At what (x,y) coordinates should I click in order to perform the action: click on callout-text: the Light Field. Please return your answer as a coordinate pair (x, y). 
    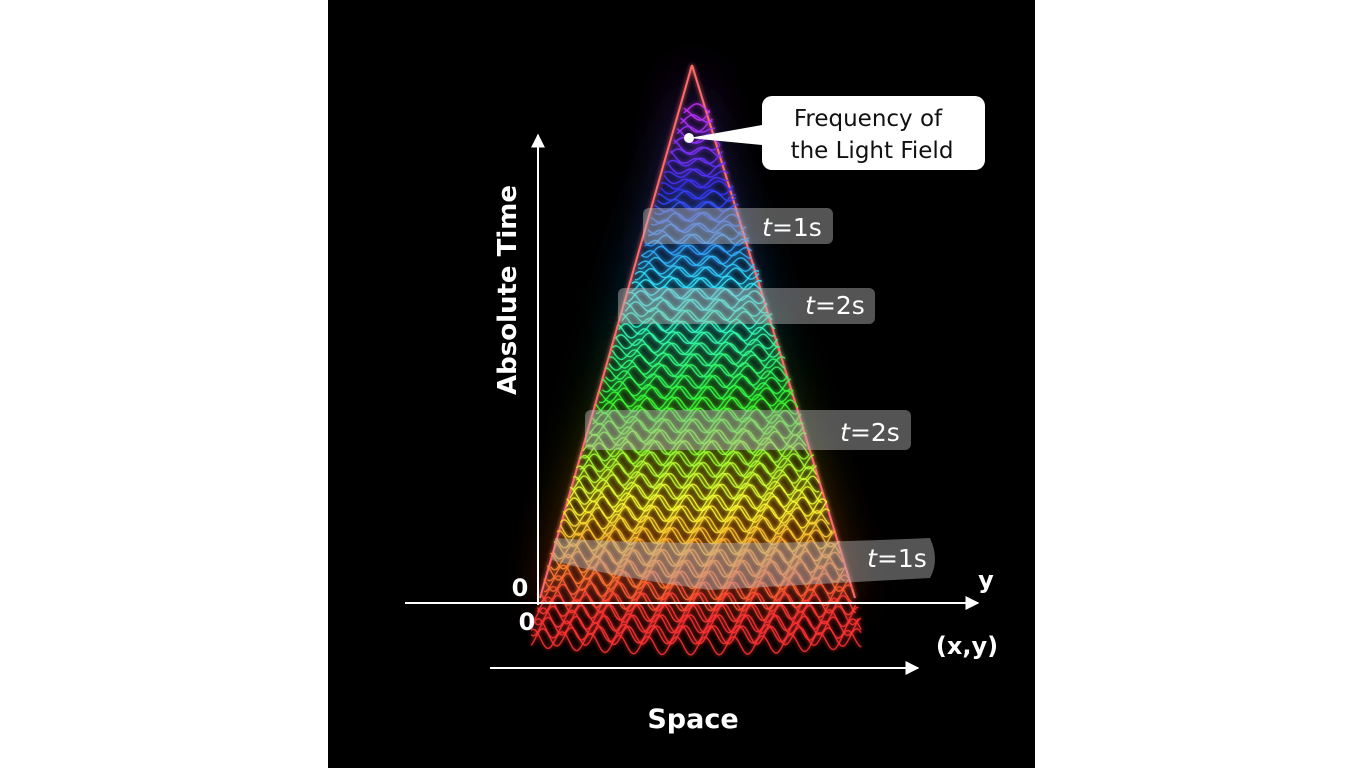
    Looking at the image, I should click on (872, 151).